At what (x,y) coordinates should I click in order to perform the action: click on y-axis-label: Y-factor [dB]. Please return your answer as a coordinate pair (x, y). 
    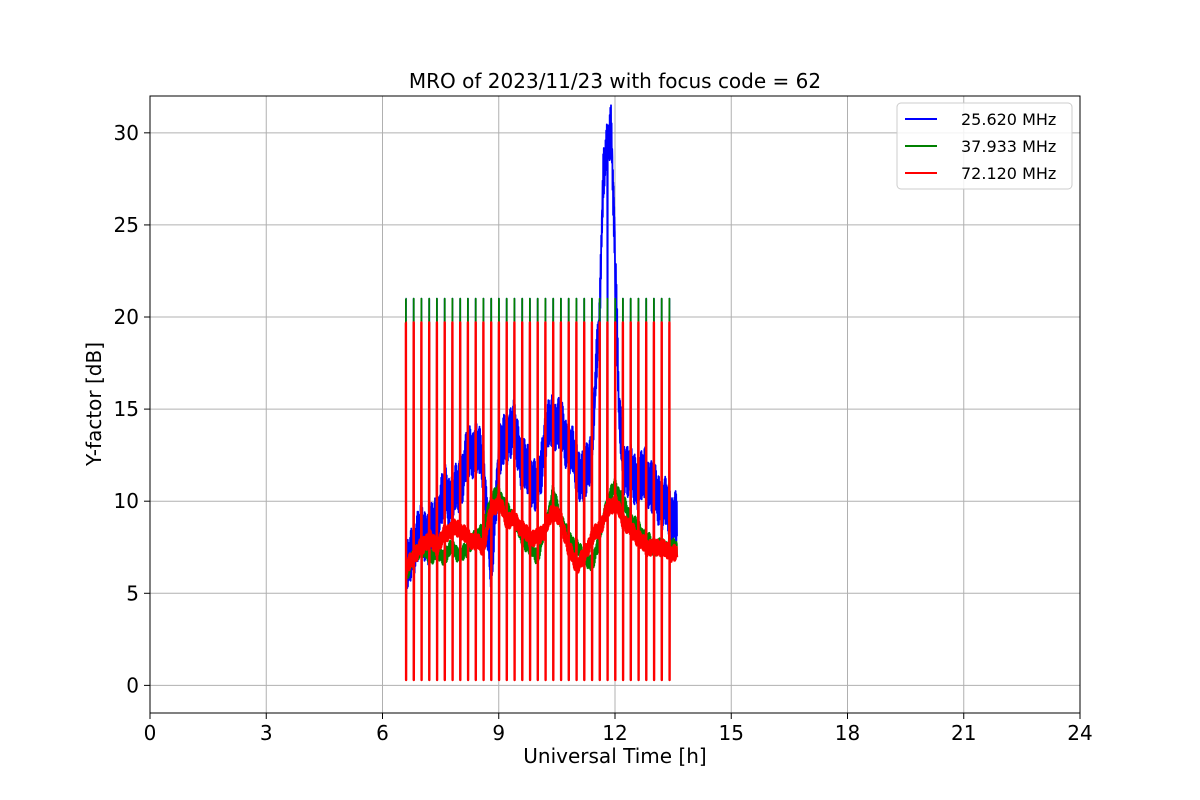
    Looking at the image, I should click on (94, 404).